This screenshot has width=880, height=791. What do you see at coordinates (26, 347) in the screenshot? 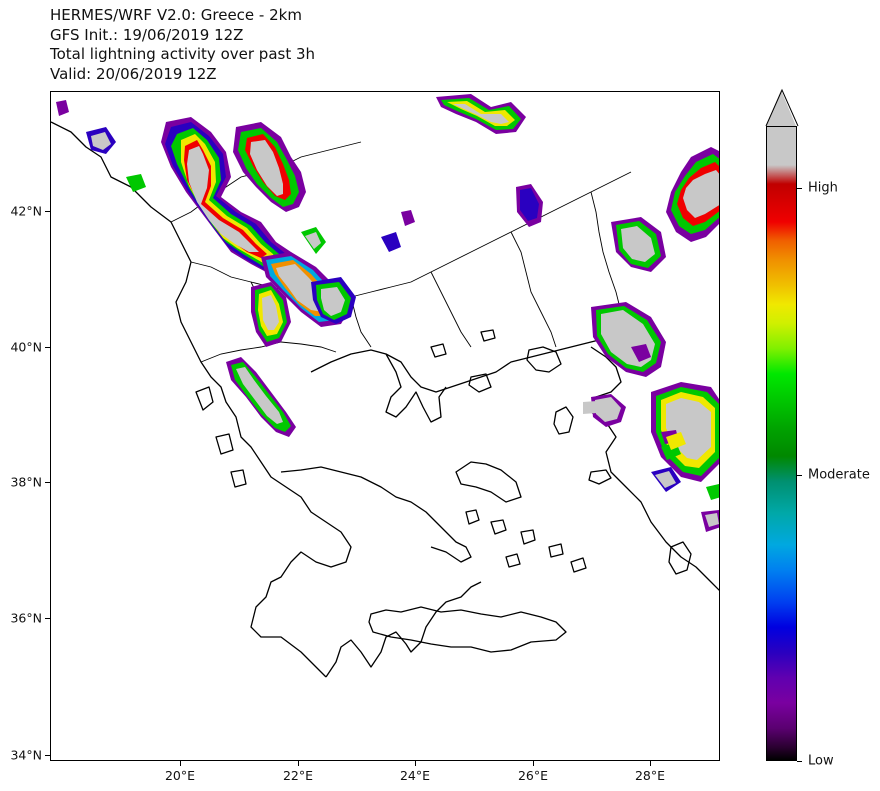
I see `y-tick-label: 40°N` at bounding box center [26, 347].